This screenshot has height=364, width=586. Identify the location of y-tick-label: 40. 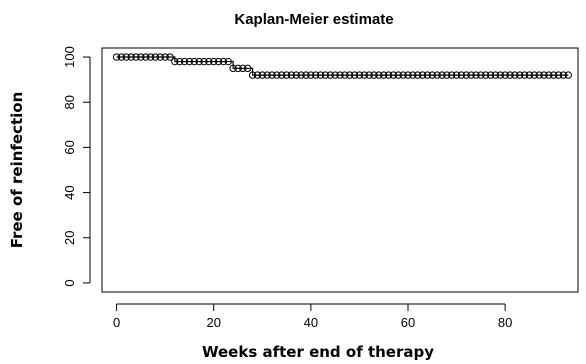
(69, 192).